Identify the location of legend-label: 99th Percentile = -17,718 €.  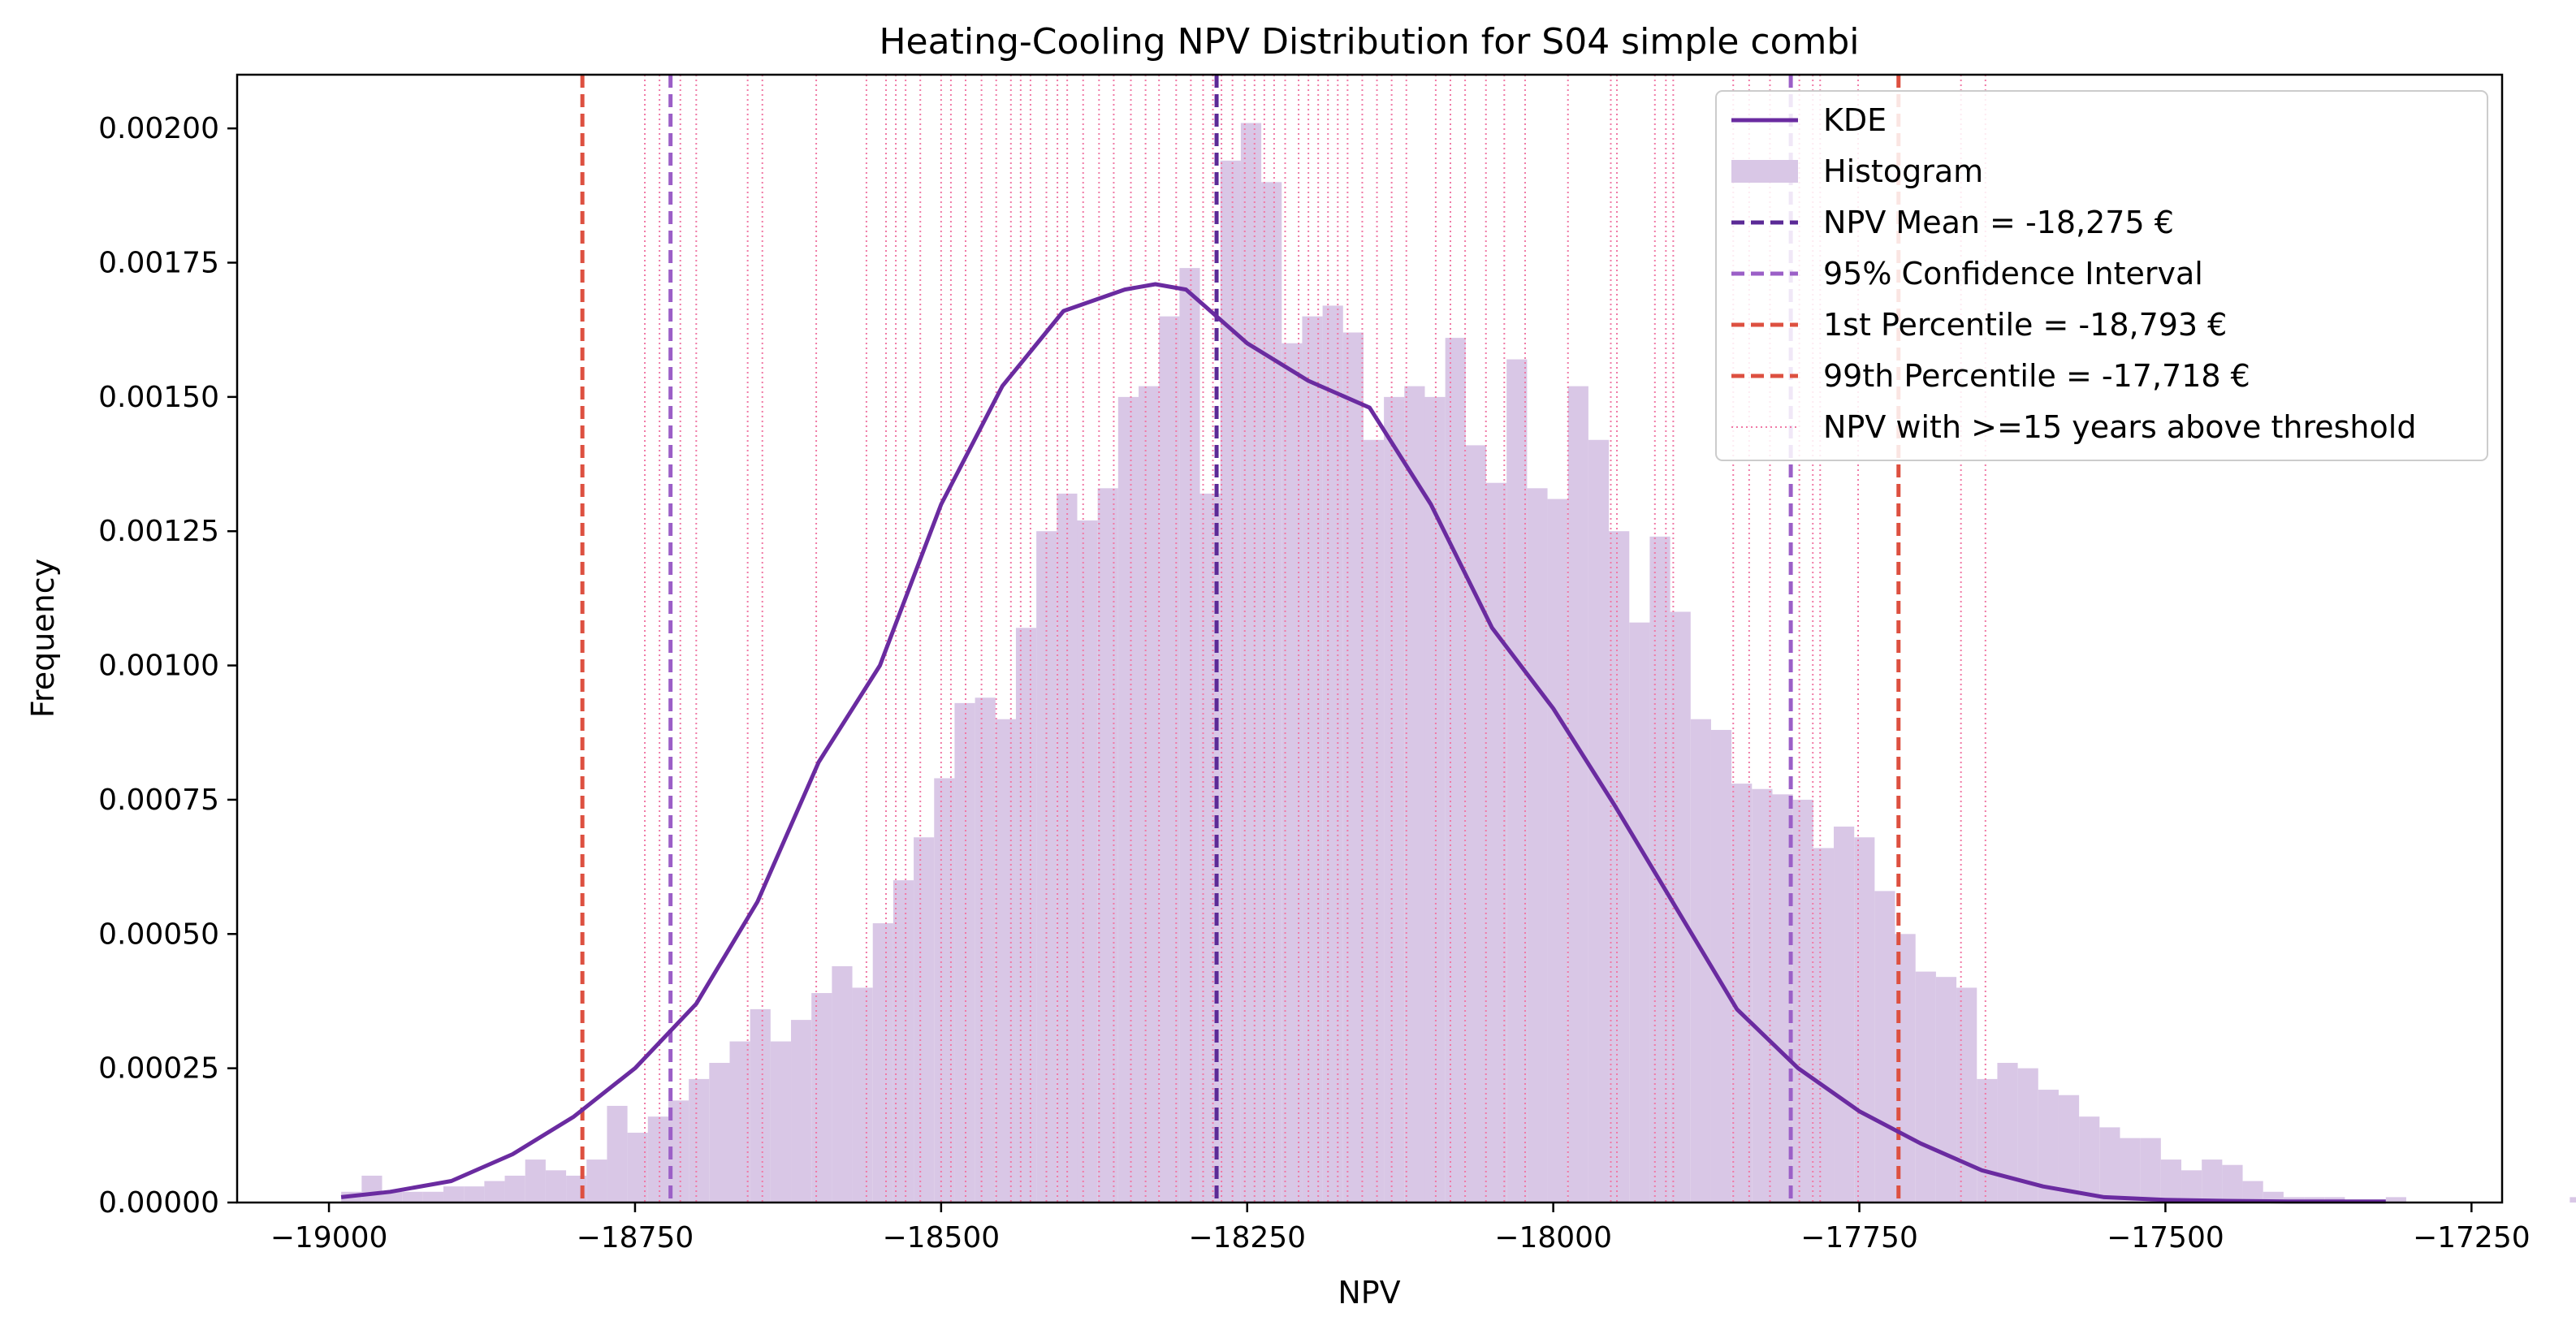
(2037, 376).